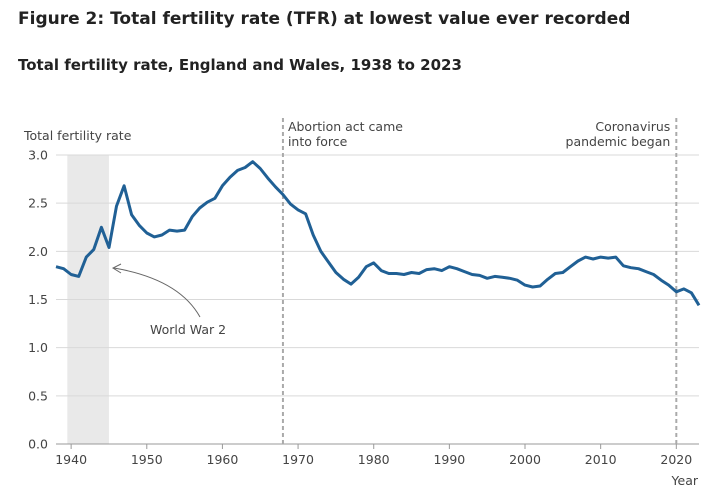 Image resolution: width=721 pixels, height=497 pixels. Describe the element at coordinates (449, 459) in the screenshot. I see `x-tick-label: 1990` at that location.